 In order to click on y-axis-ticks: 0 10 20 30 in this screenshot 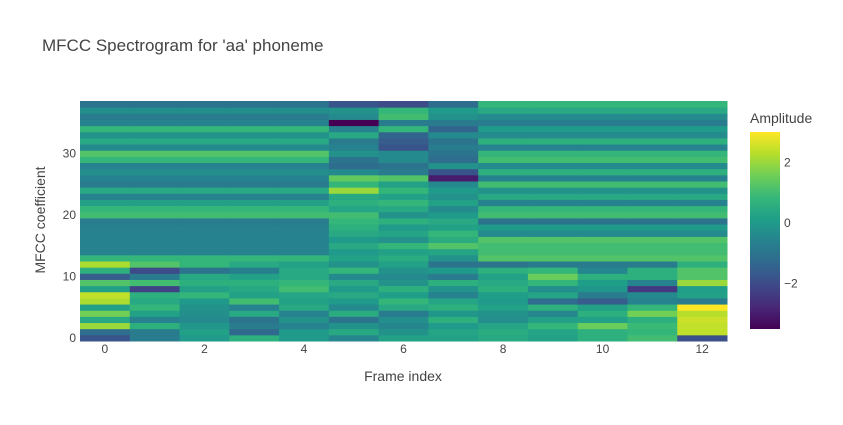, I will do `click(70, 245)`.